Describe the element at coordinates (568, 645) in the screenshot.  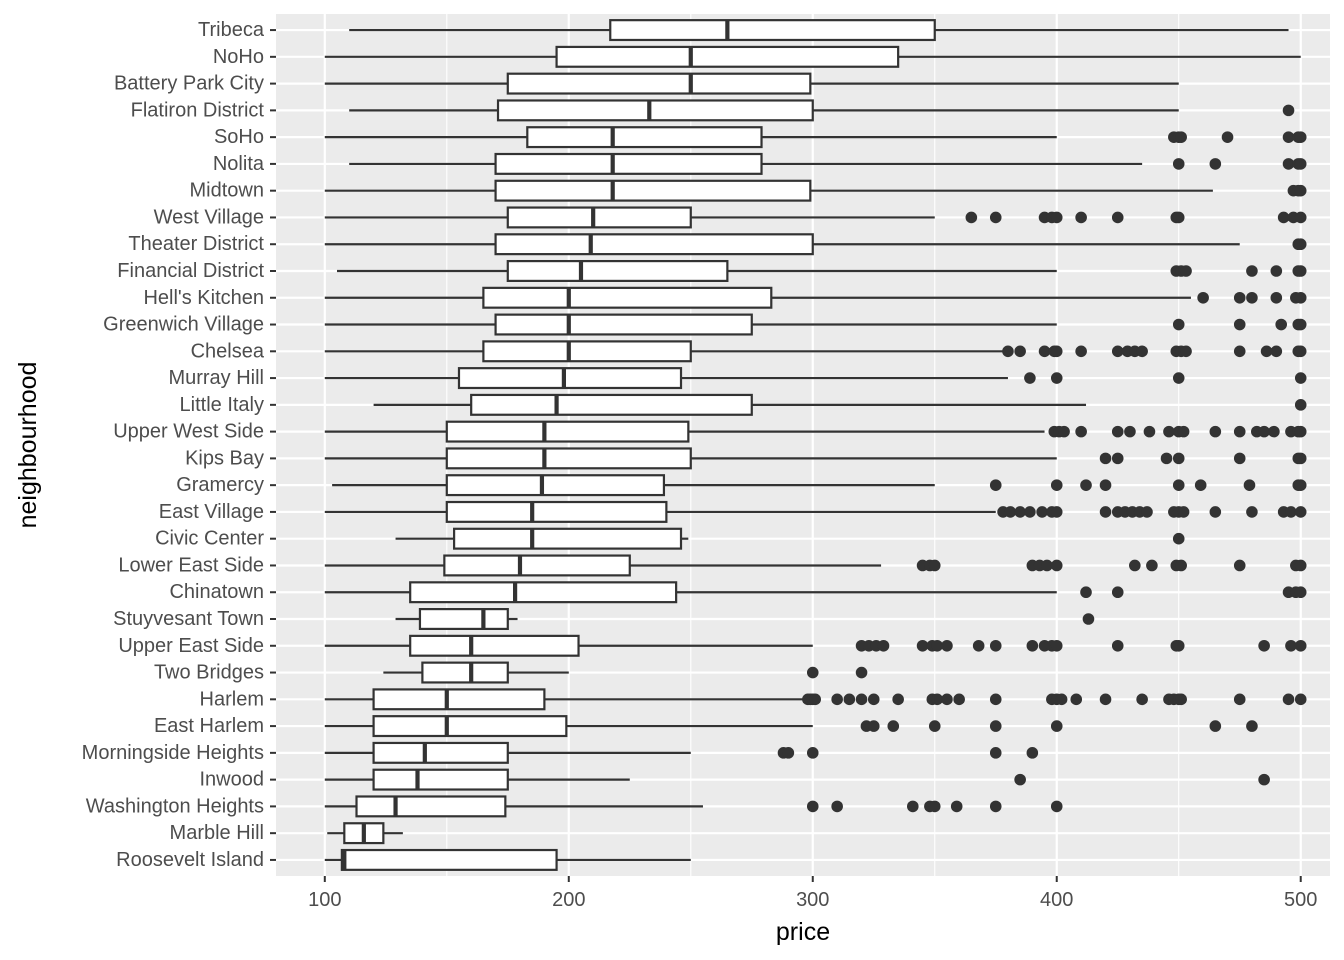
I see `box-upper-east-side` at that location.